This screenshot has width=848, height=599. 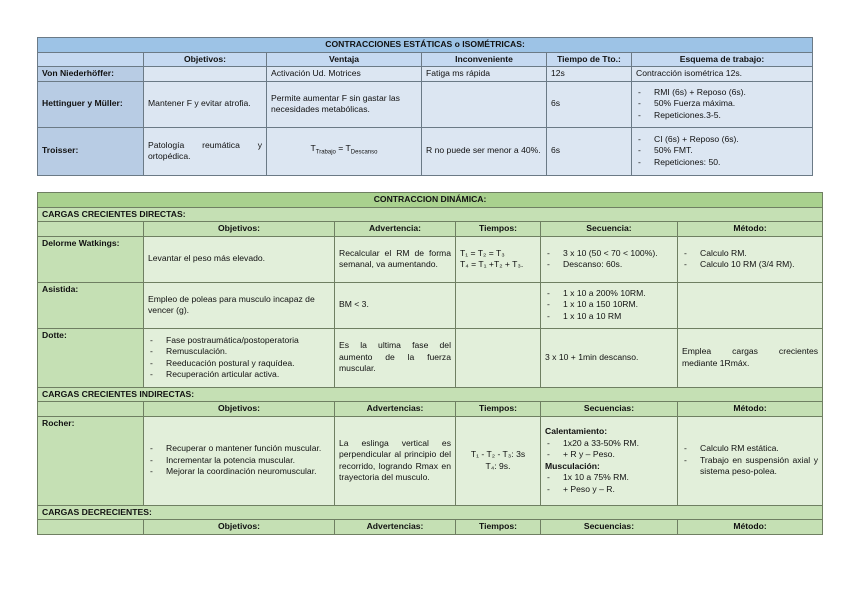 What do you see at coordinates (609, 317) in the screenshot?
I see `list-item: 1 x 10 a 10 RM` at bounding box center [609, 317].